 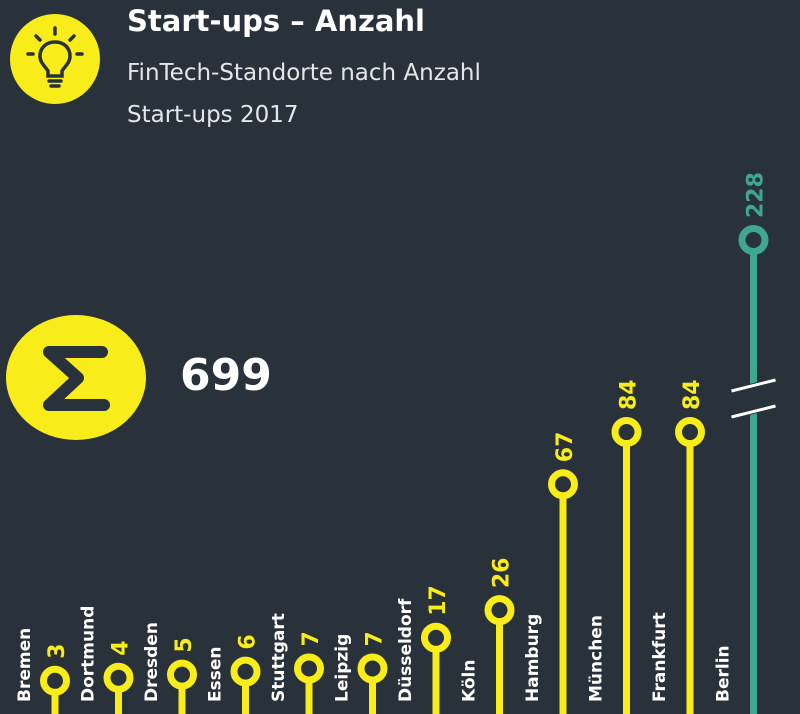 I want to click on category-label: Frankfurt, so click(x=660, y=657).